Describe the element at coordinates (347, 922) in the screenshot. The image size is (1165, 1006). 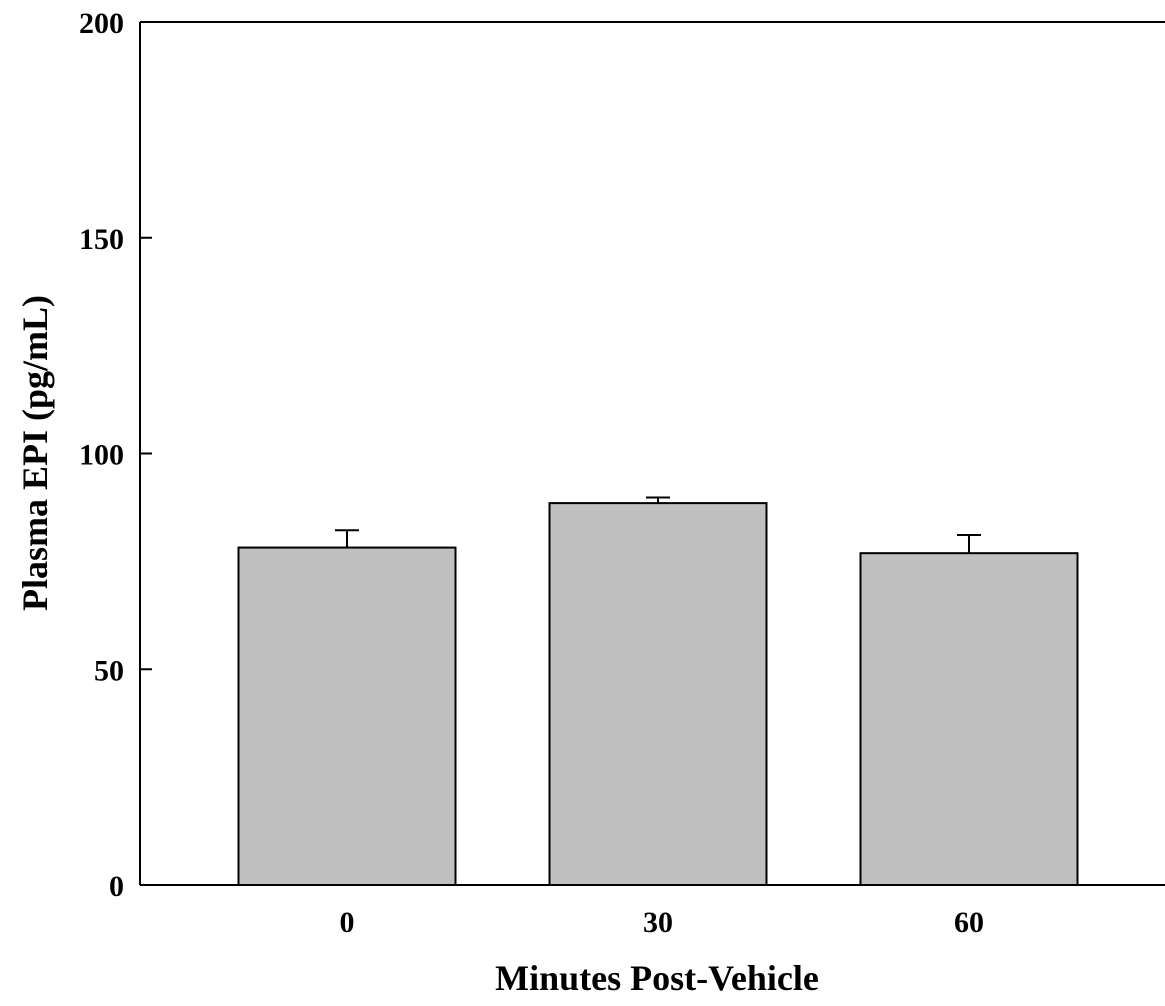
I see `x-tick-label: 0` at that location.